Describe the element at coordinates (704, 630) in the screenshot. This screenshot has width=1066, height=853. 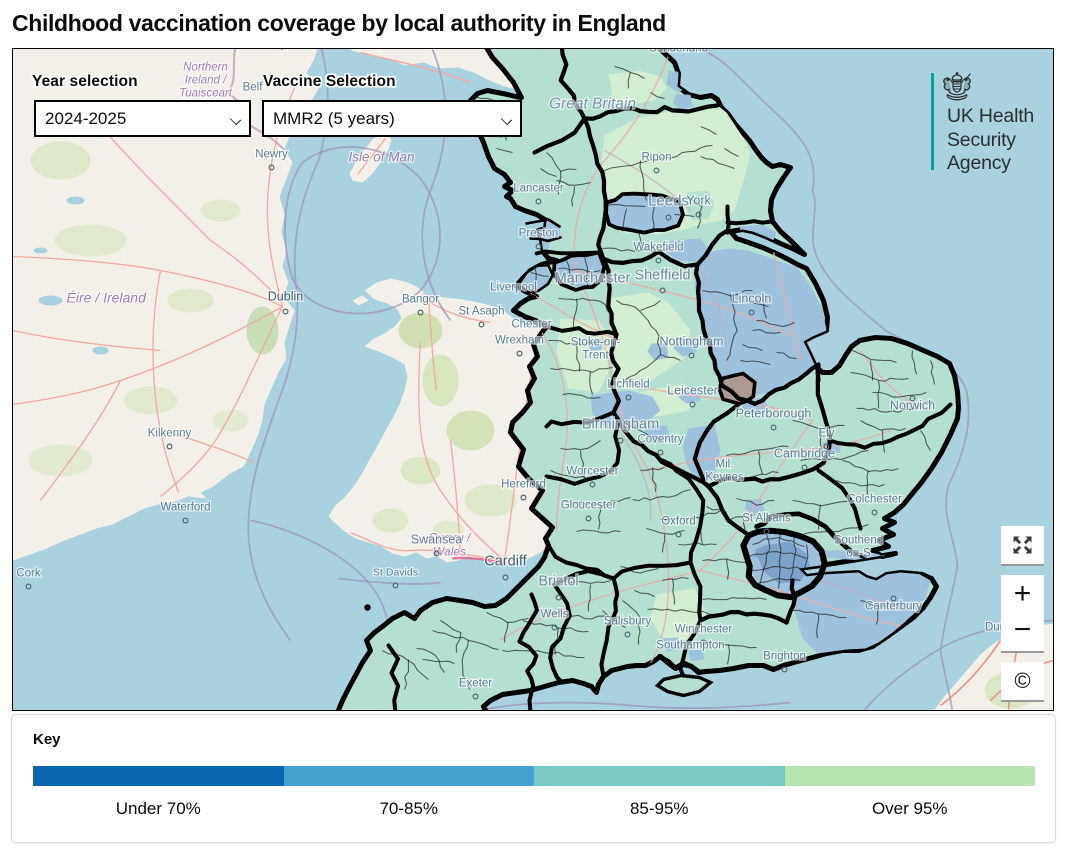
I see `svg-text: Winchester` at that location.